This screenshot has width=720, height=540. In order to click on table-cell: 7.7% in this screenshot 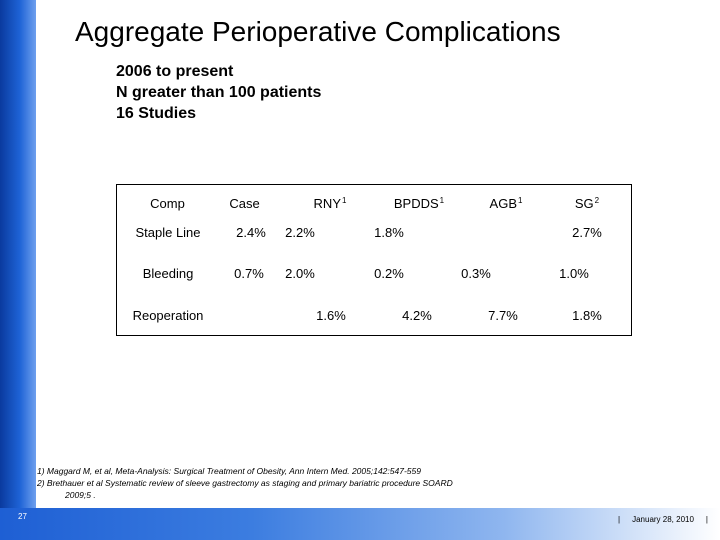, I will do `click(503, 315)`.